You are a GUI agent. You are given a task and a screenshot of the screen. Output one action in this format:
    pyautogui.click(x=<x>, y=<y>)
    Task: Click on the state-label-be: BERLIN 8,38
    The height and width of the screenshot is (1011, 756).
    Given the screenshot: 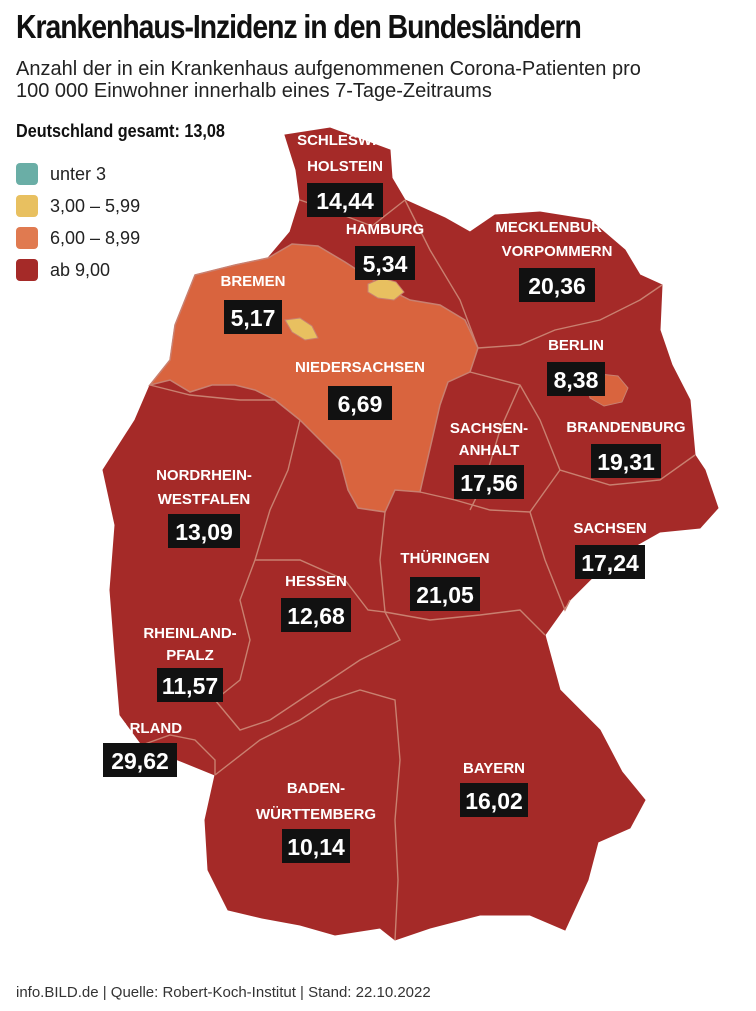 What is the action you would take?
    pyautogui.click(x=576, y=366)
    